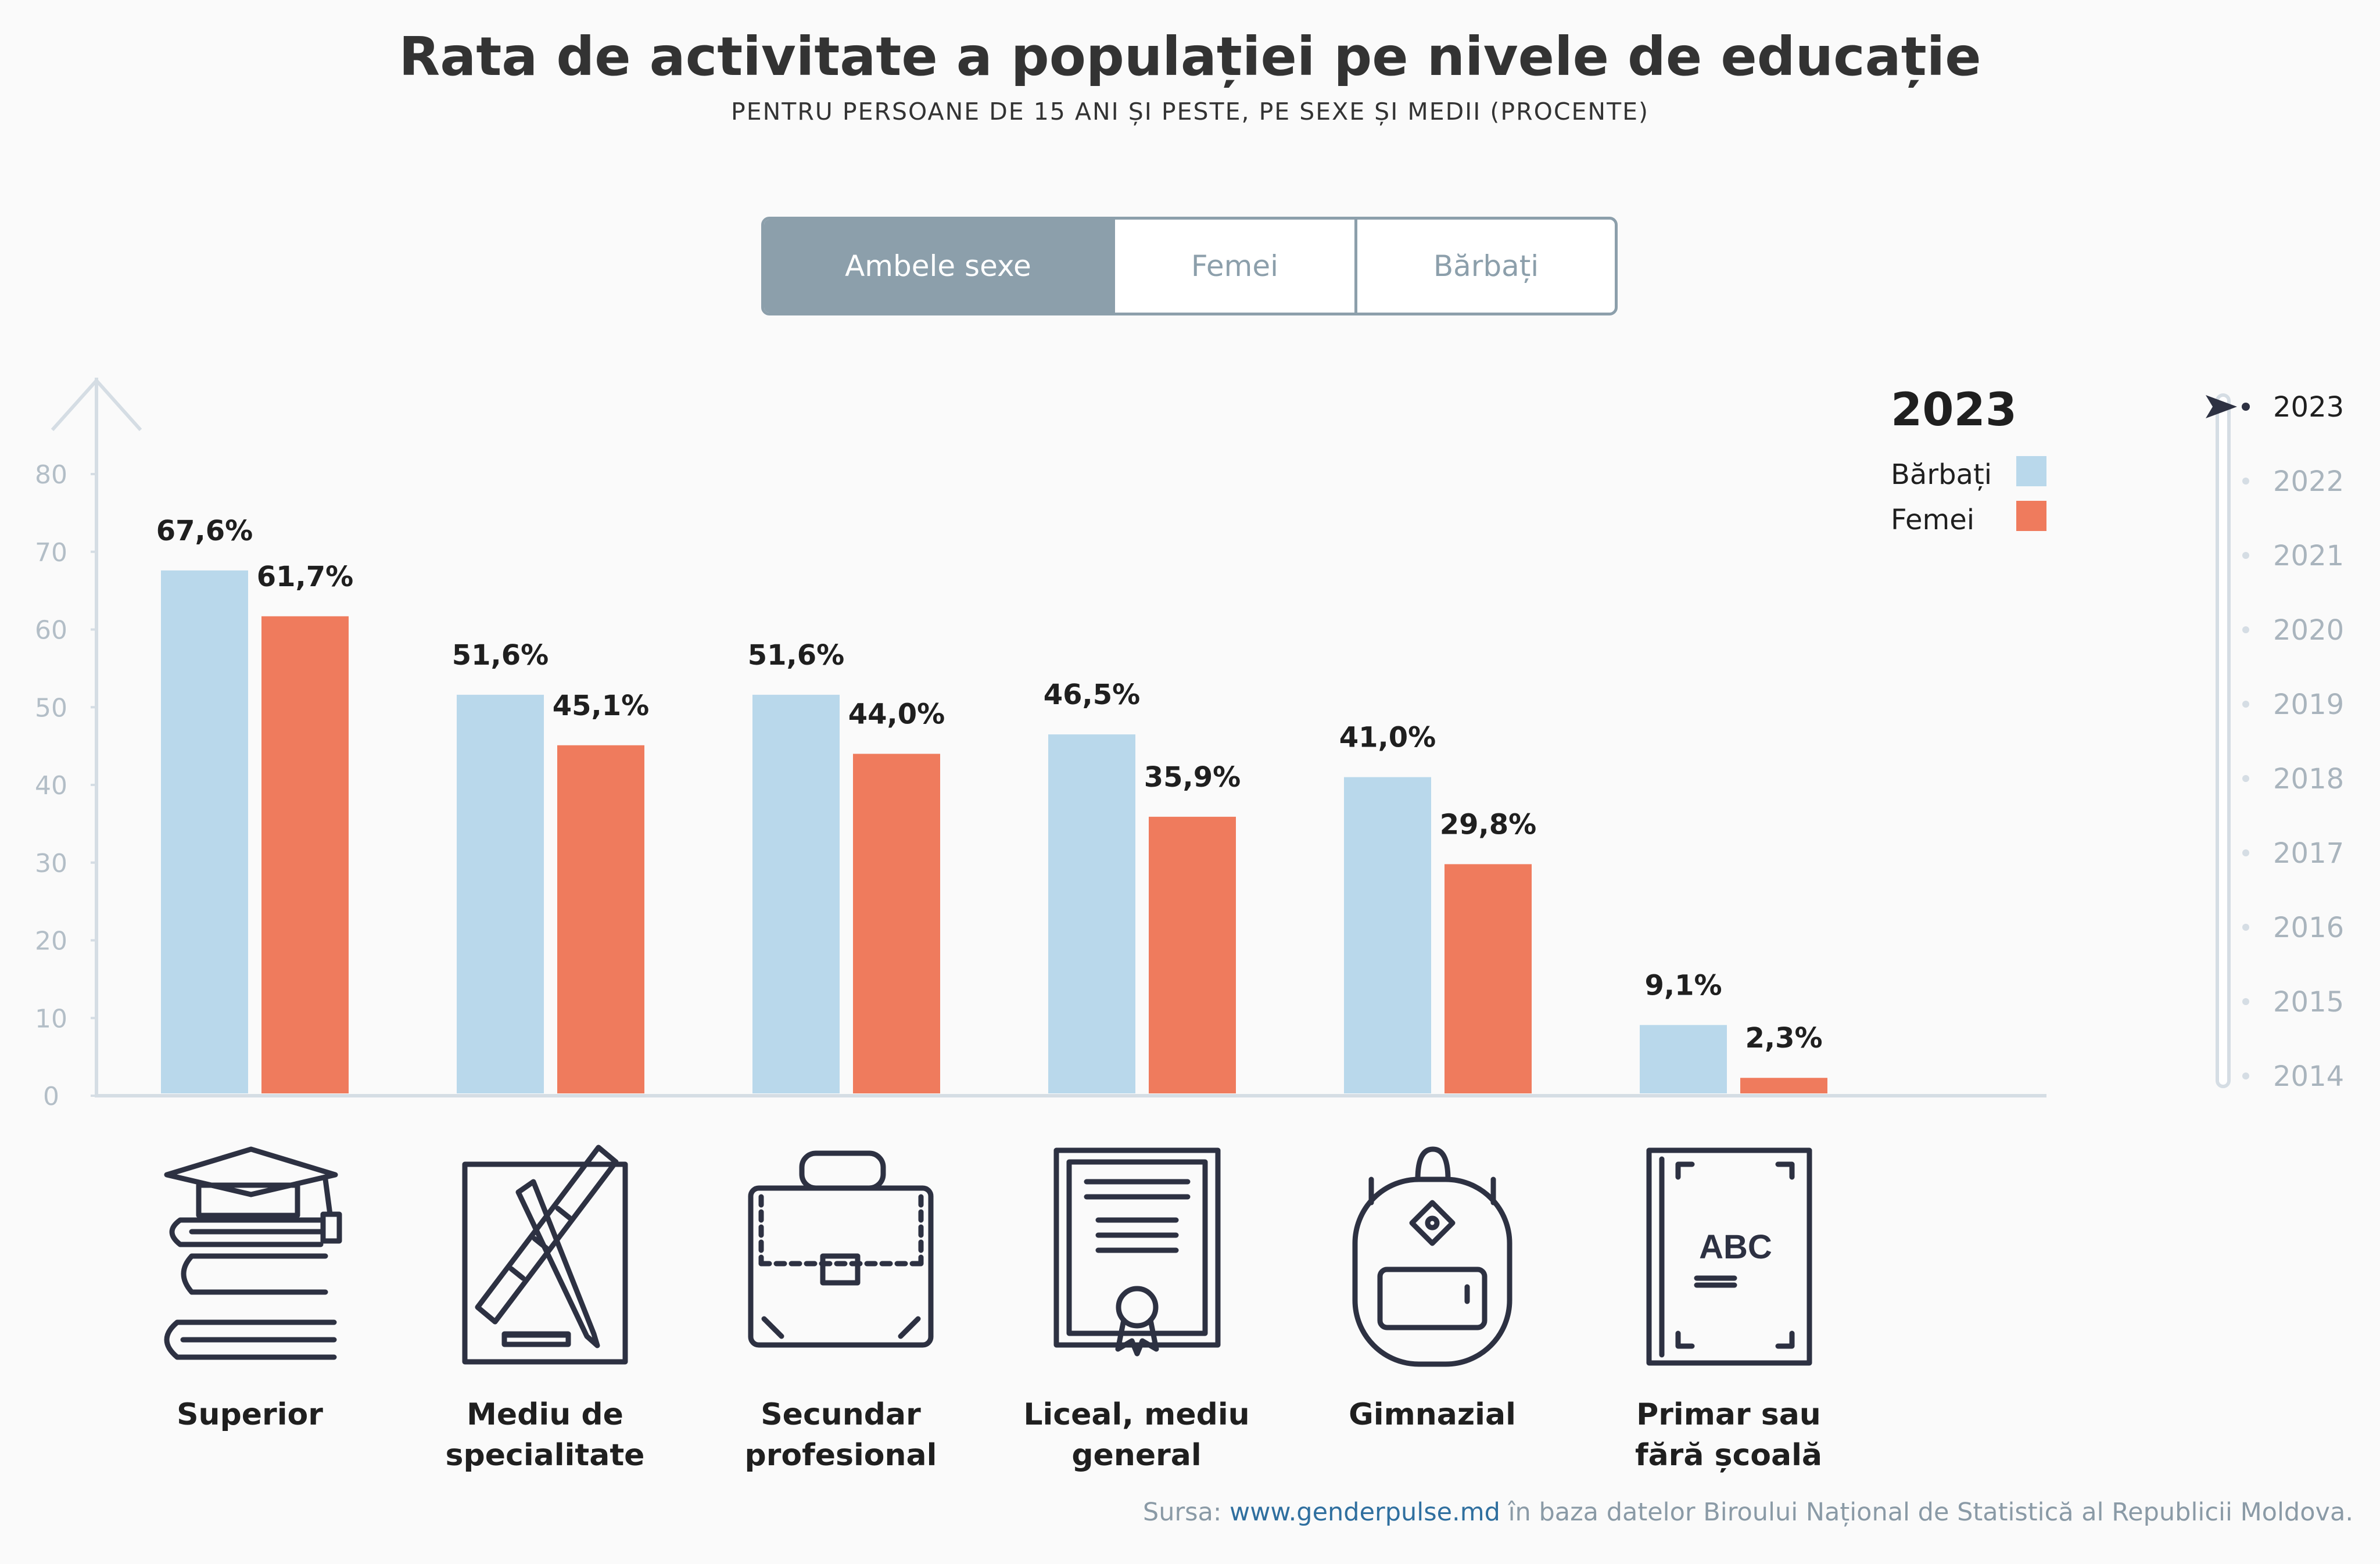  What do you see at coordinates (1942, 474) in the screenshot?
I see `legend-label-barbati: Bărbați` at bounding box center [1942, 474].